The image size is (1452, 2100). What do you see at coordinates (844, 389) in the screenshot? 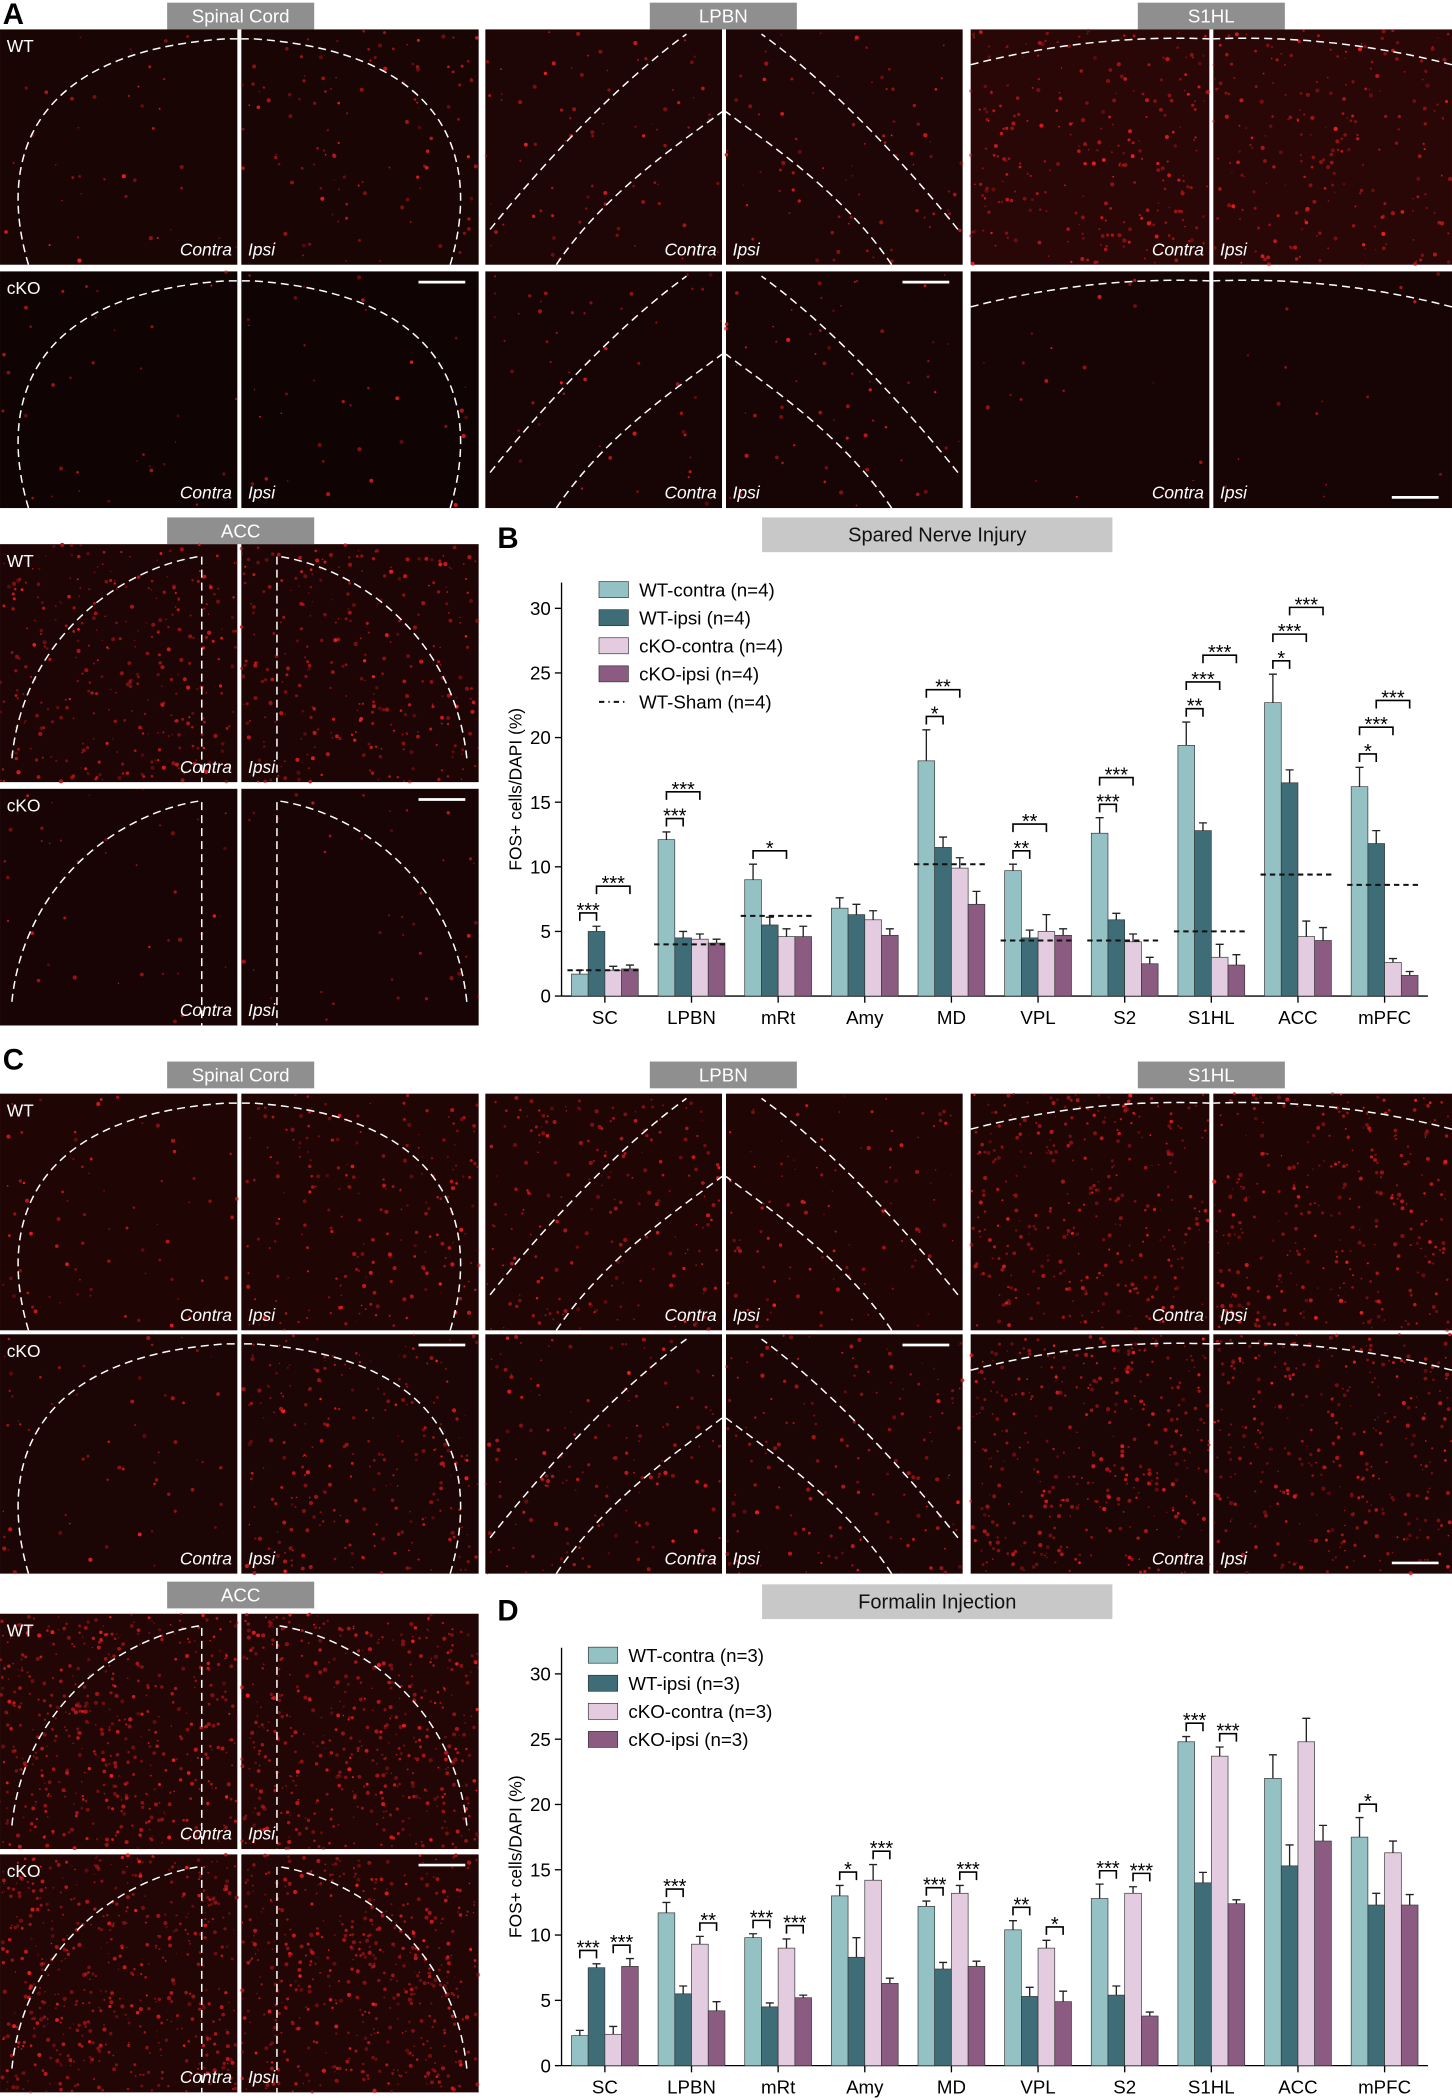
I see `micrograph` at bounding box center [844, 389].